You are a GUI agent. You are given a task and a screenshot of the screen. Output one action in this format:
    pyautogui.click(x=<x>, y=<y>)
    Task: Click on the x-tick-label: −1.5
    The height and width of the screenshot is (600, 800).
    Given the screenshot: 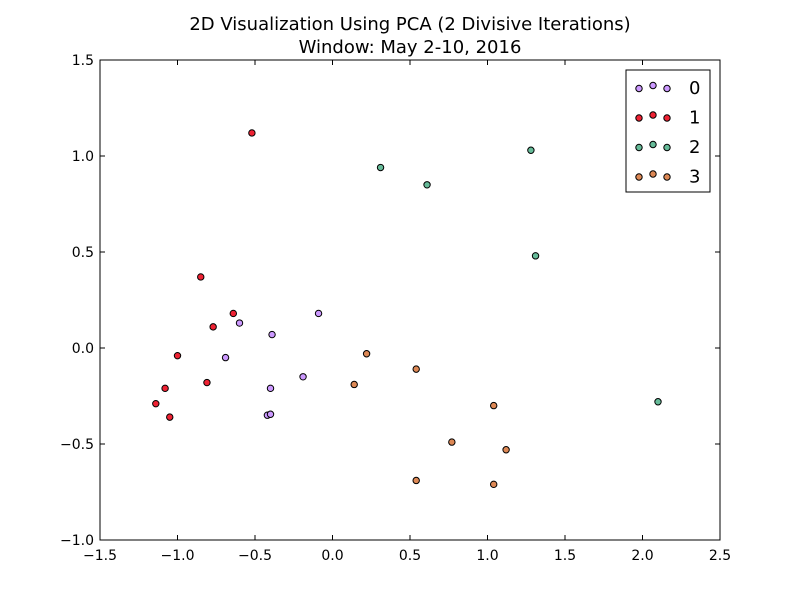 What is the action you would take?
    pyautogui.click(x=100, y=556)
    